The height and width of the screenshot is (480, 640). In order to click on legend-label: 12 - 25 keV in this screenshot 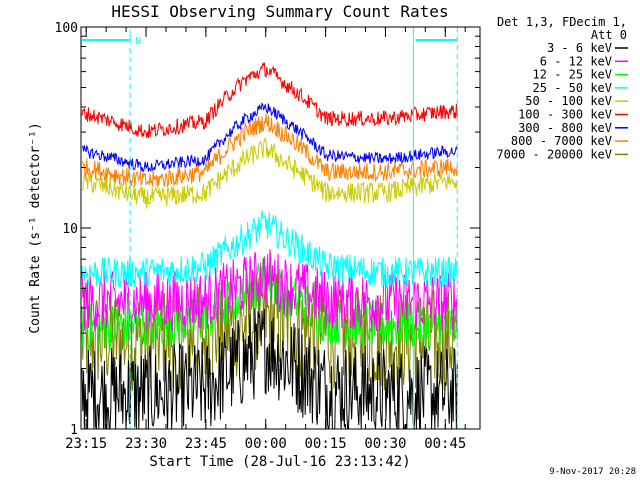, I will do `click(572, 75)`.